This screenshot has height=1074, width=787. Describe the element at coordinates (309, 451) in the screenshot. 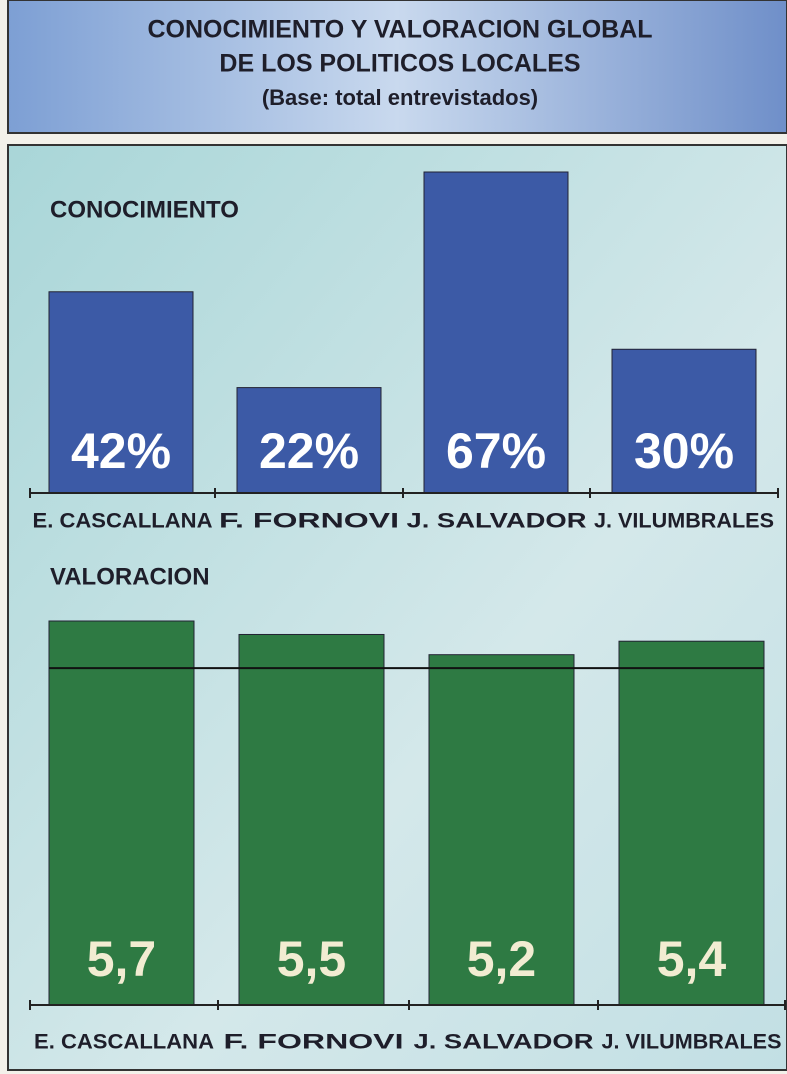

I see `value-label: 22%` at that location.